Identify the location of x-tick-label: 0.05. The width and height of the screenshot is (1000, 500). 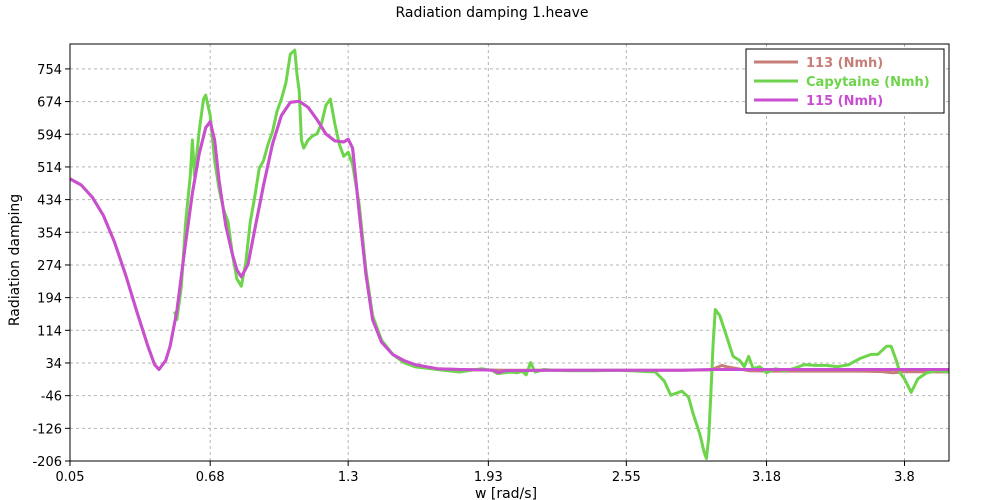
(70, 477).